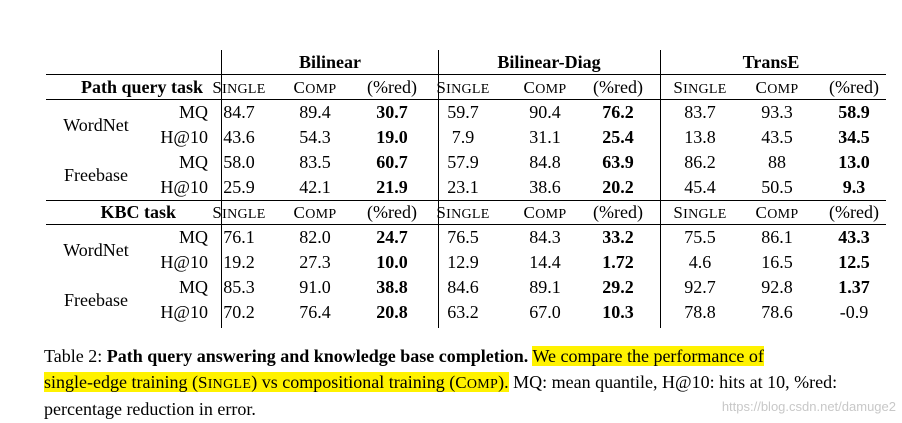  What do you see at coordinates (545, 137) in the screenshot?
I see `table-cell: 31.1` at bounding box center [545, 137].